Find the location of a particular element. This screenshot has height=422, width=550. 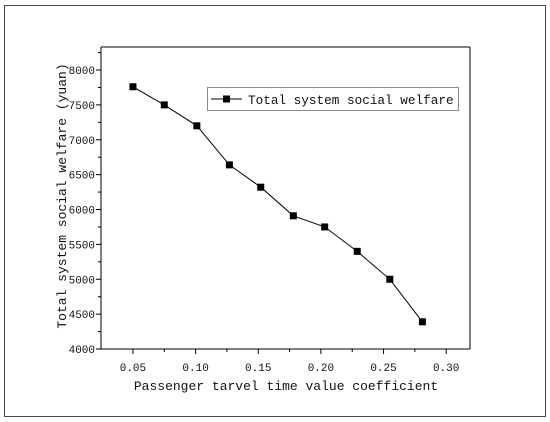

x-tick-label: 0.10 is located at coordinates (195, 369).